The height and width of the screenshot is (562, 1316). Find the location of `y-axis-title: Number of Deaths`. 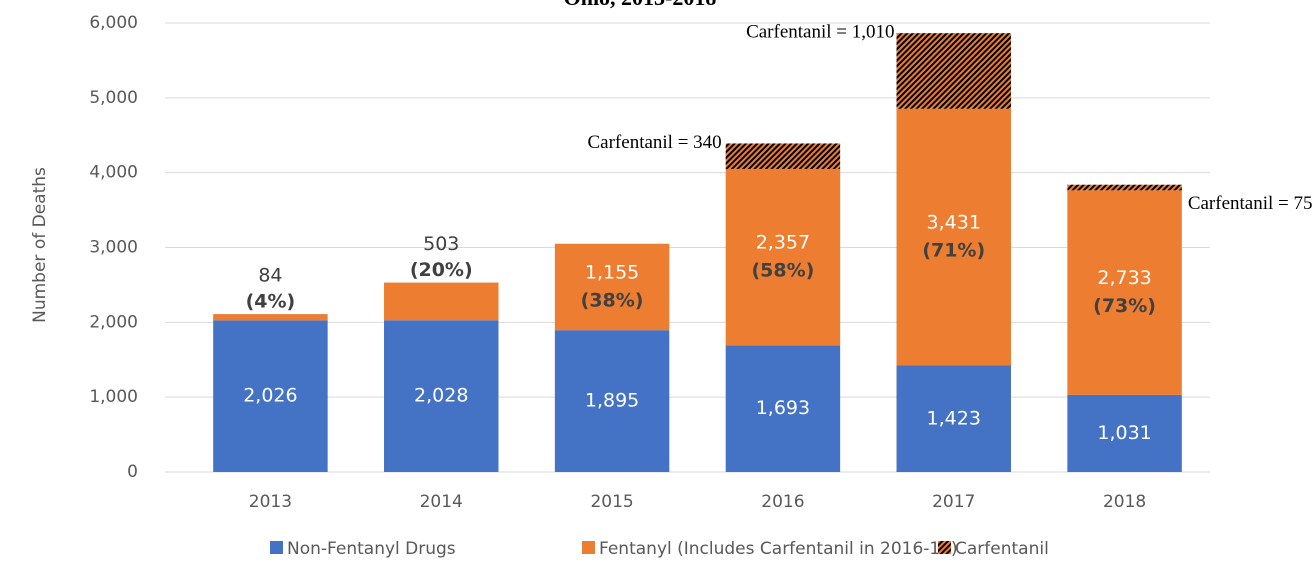

y-axis-title: Number of Deaths is located at coordinates (40, 245).